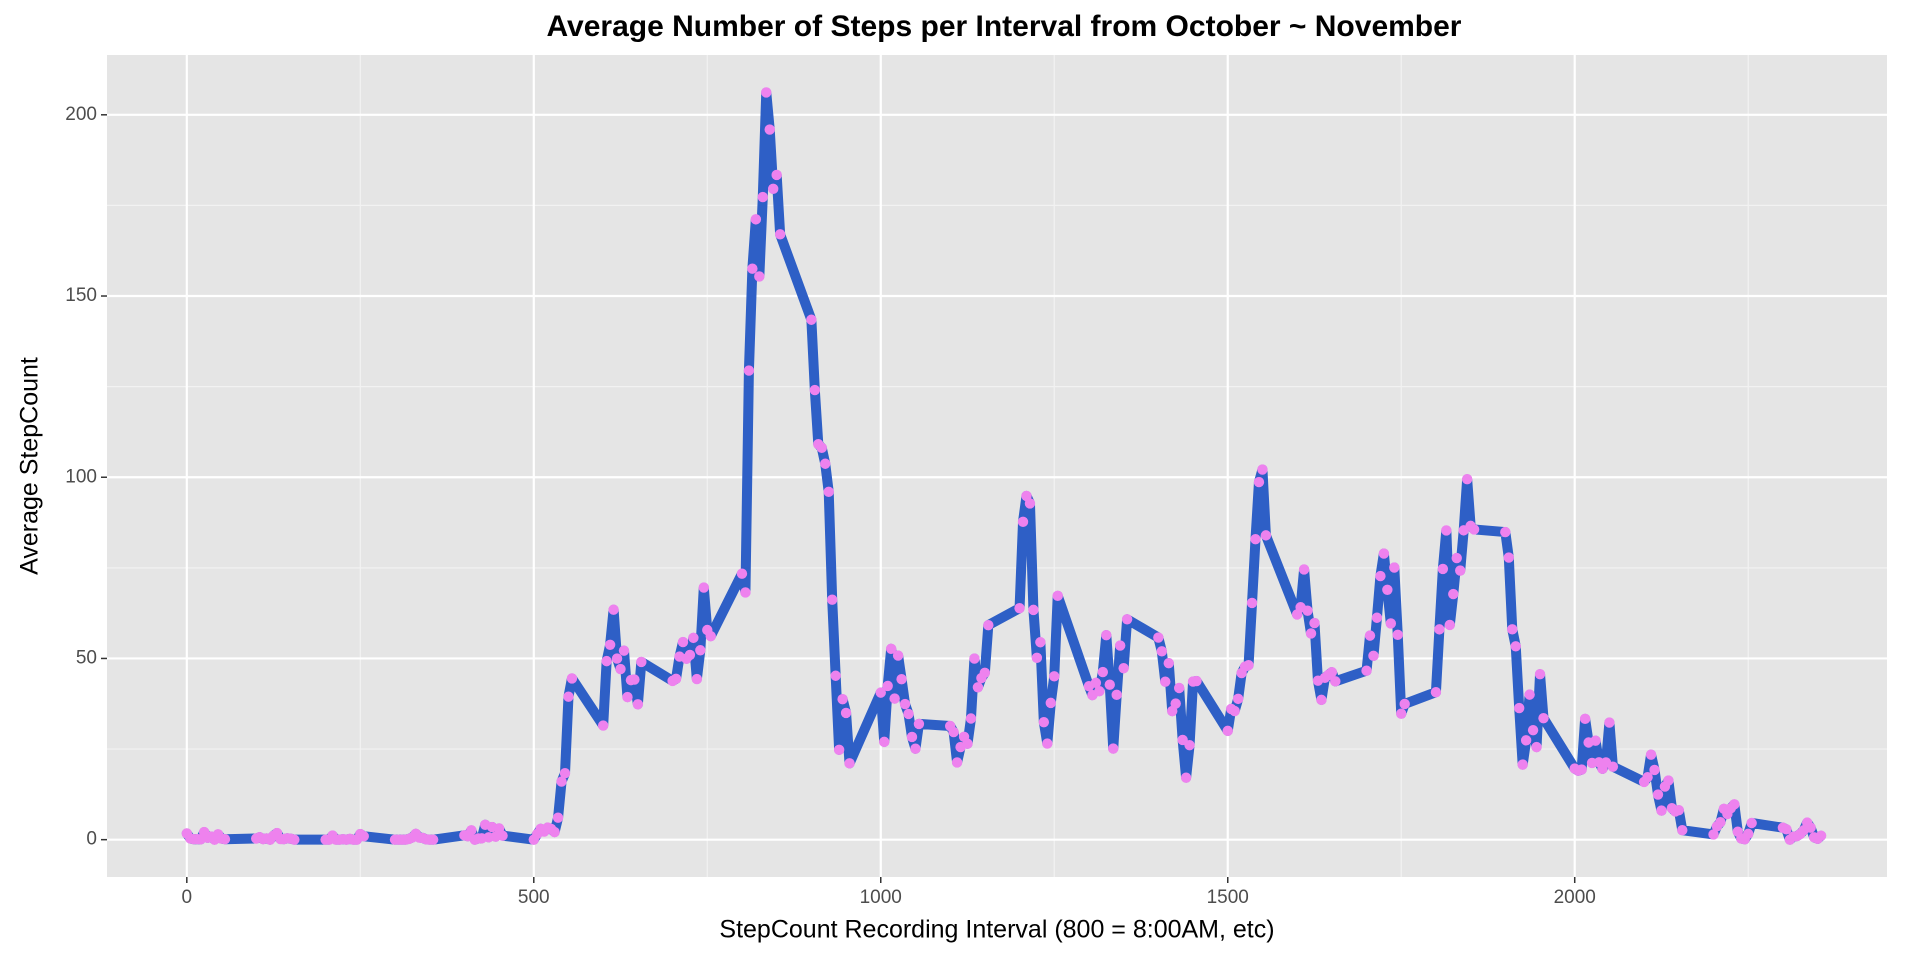  Describe the element at coordinates (81, 295) in the screenshot. I see `y-tick-label: 150` at that location.